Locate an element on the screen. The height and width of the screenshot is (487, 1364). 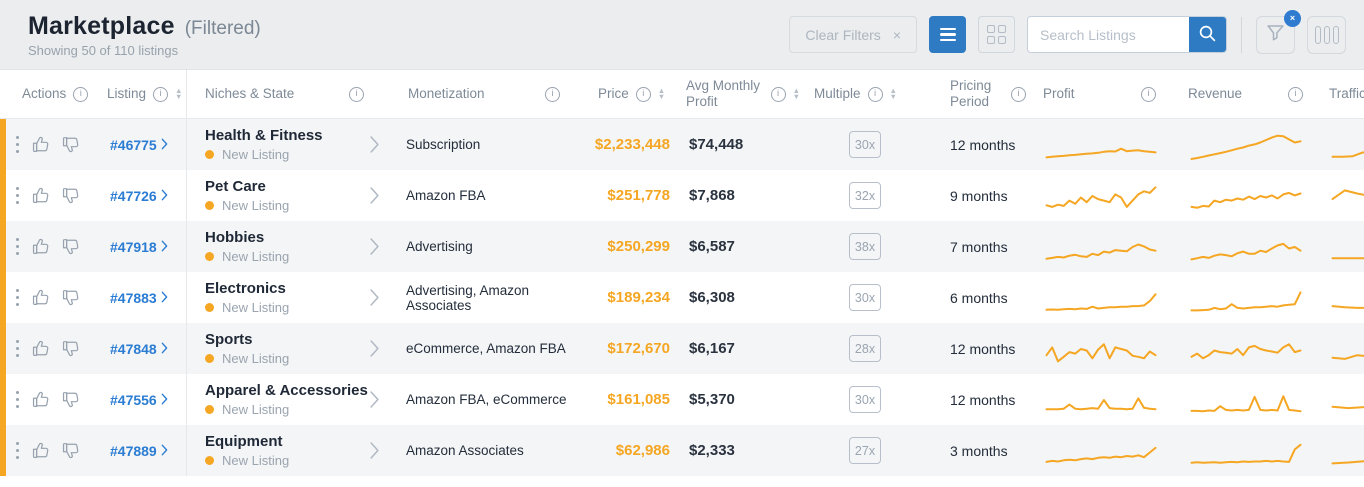
multiple-cell: 38x is located at coordinates (865, 246).